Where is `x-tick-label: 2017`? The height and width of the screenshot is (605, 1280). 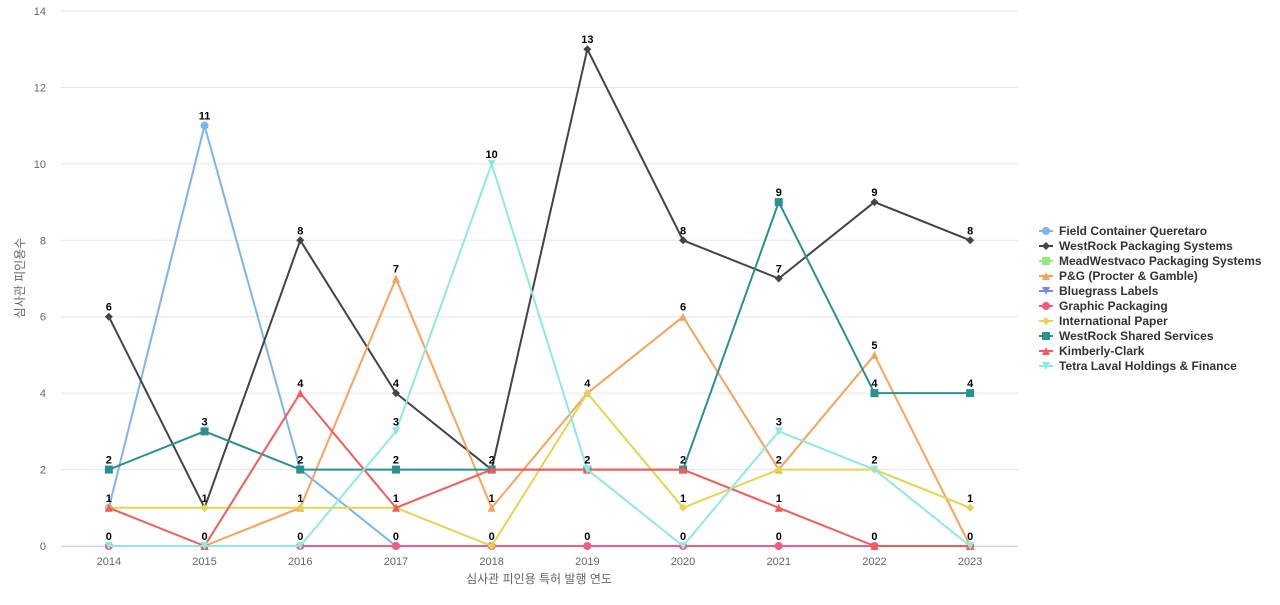 x-tick-label: 2017 is located at coordinates (396, 562).